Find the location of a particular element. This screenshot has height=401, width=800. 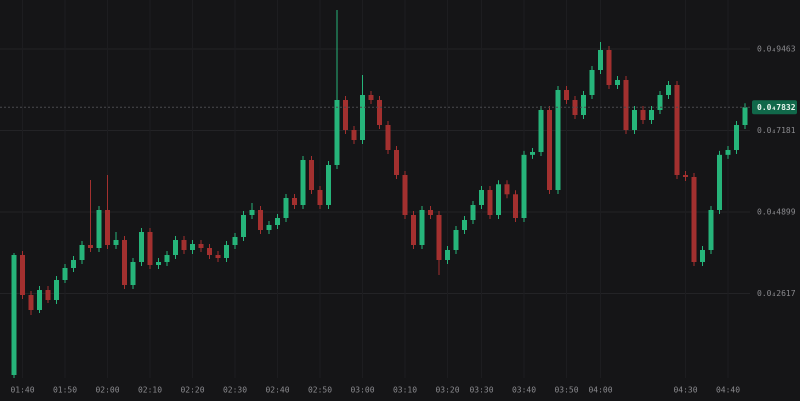

y-tick-label: 0.0₄7181 is located at coordinates (776, 130).